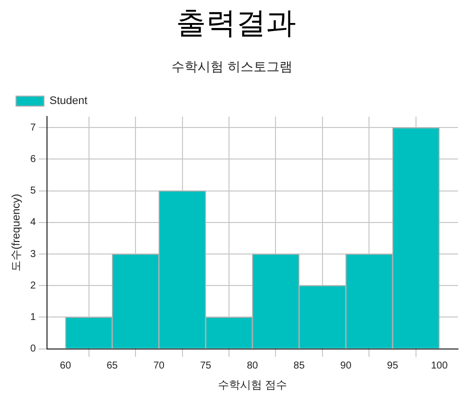 The image size is (472, 404). I want to click on x-tick-label: 70, so click(159, 366).